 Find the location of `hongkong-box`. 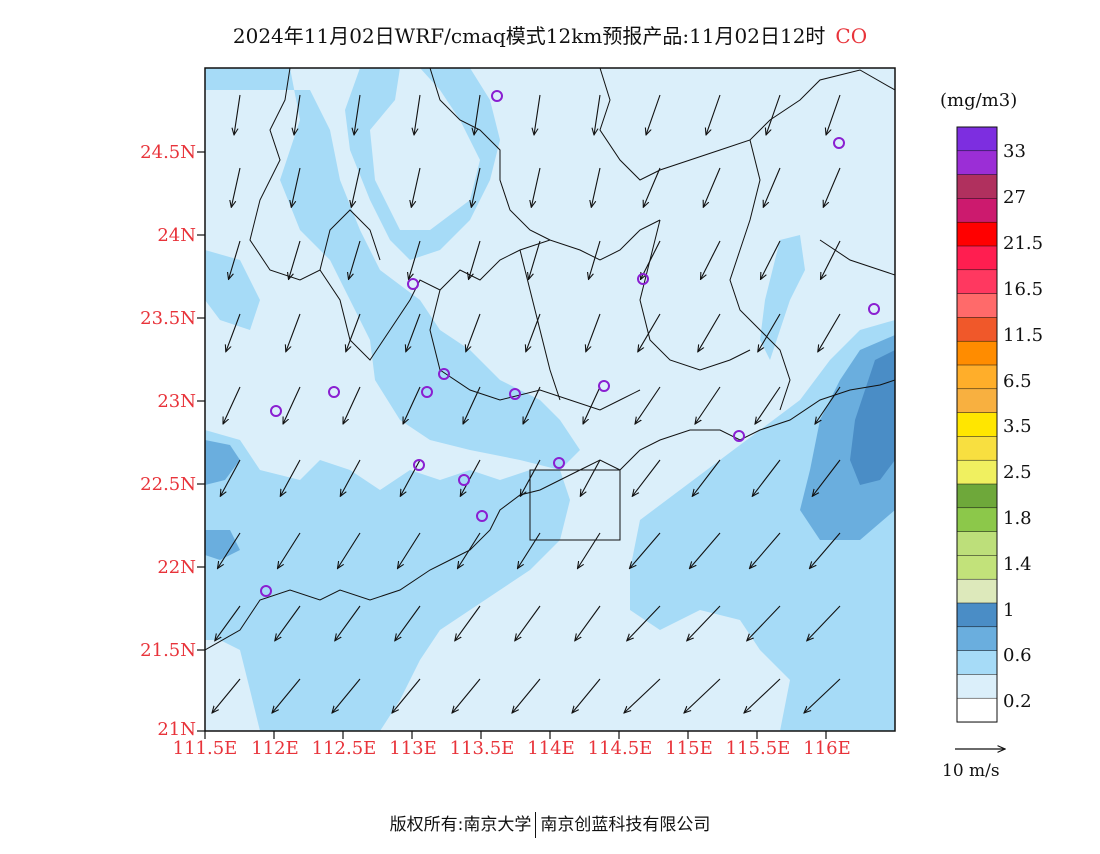

hongkong-box is located at coordinates (575, 505).